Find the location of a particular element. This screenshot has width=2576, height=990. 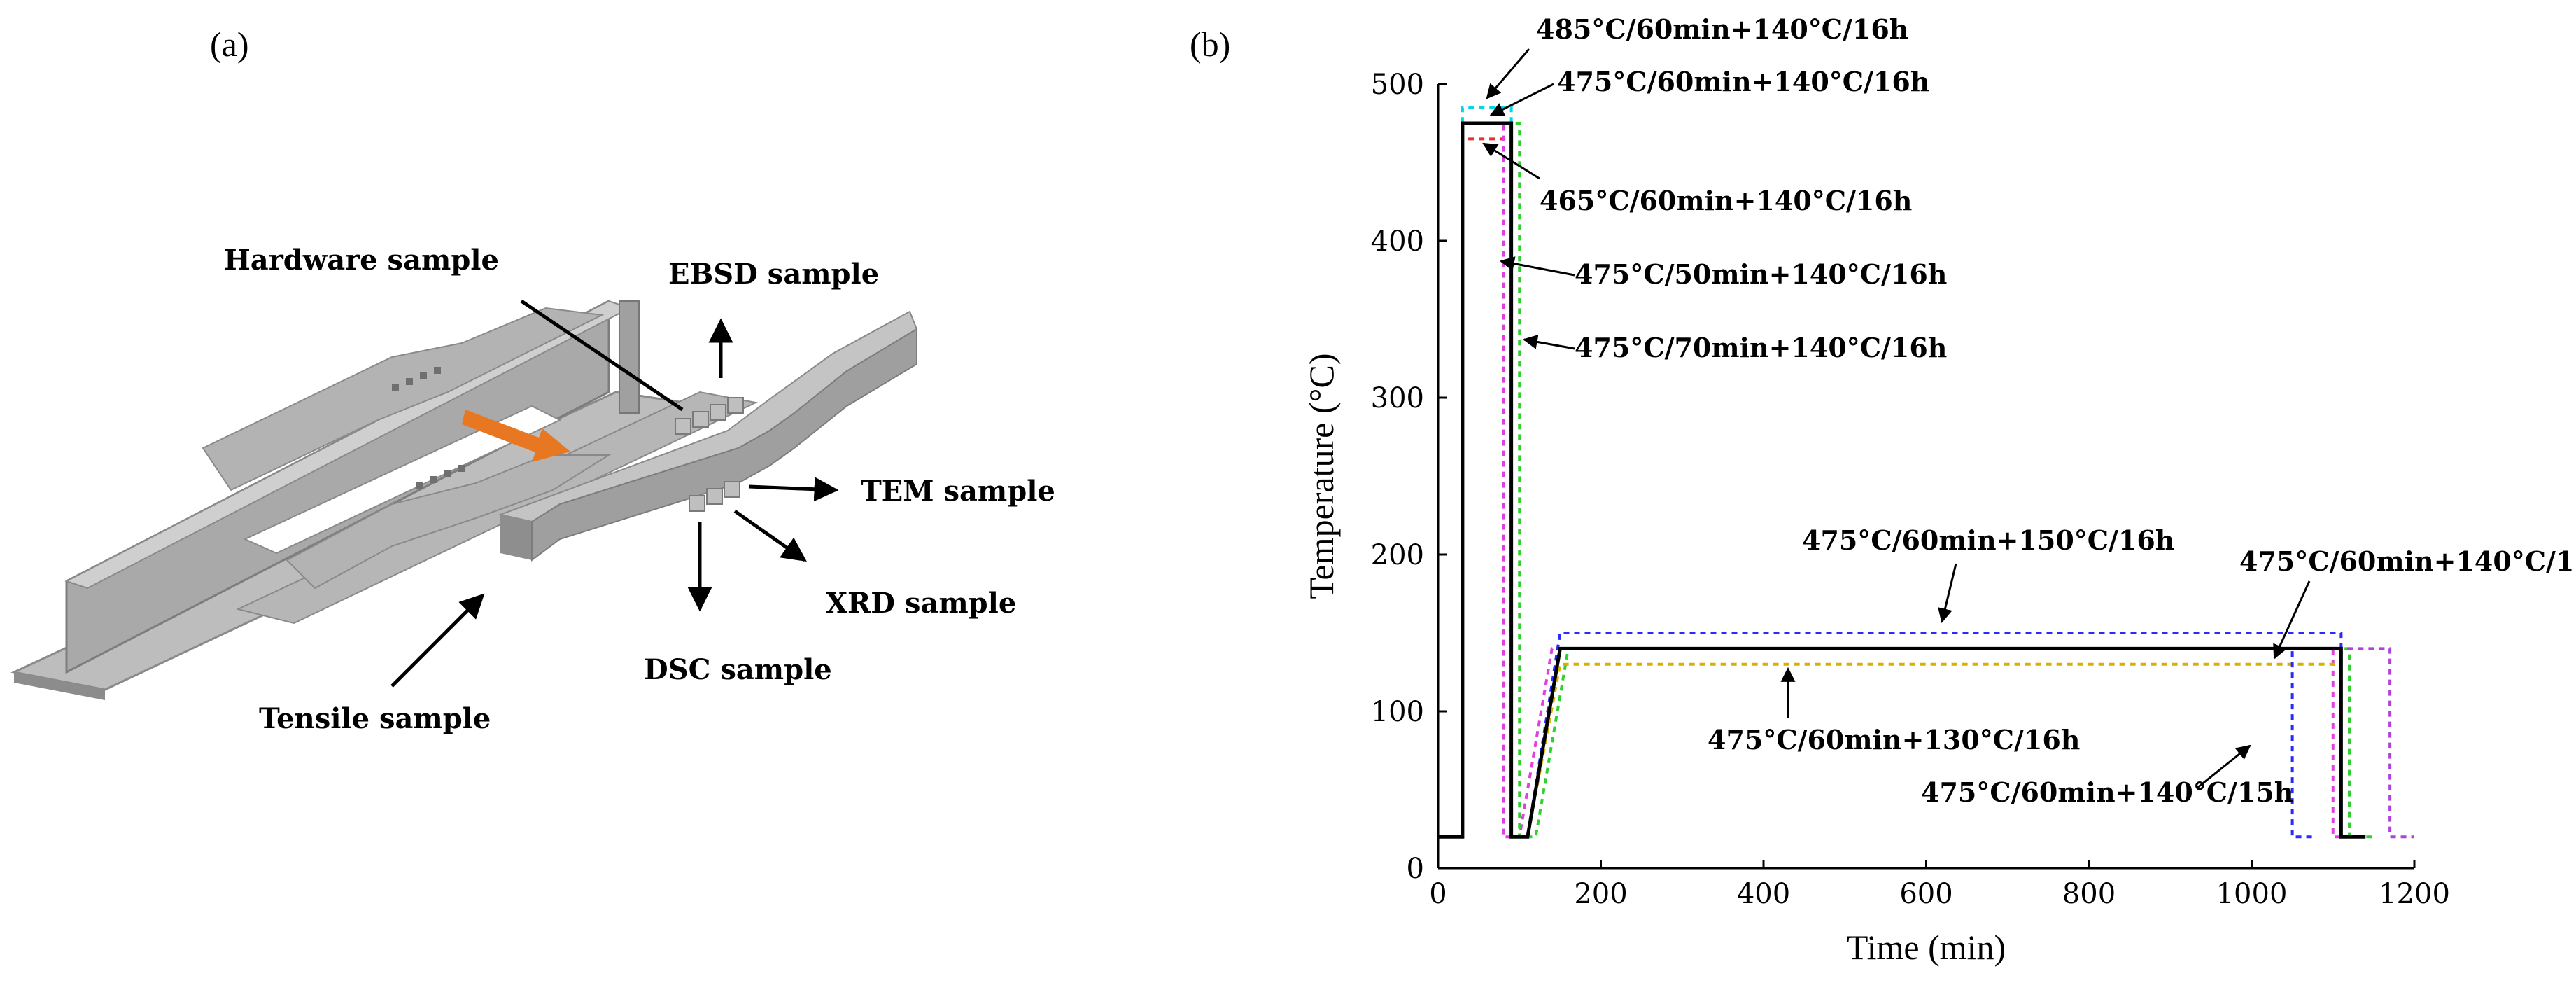

callout-arrows is located at coordinates (614, 493).